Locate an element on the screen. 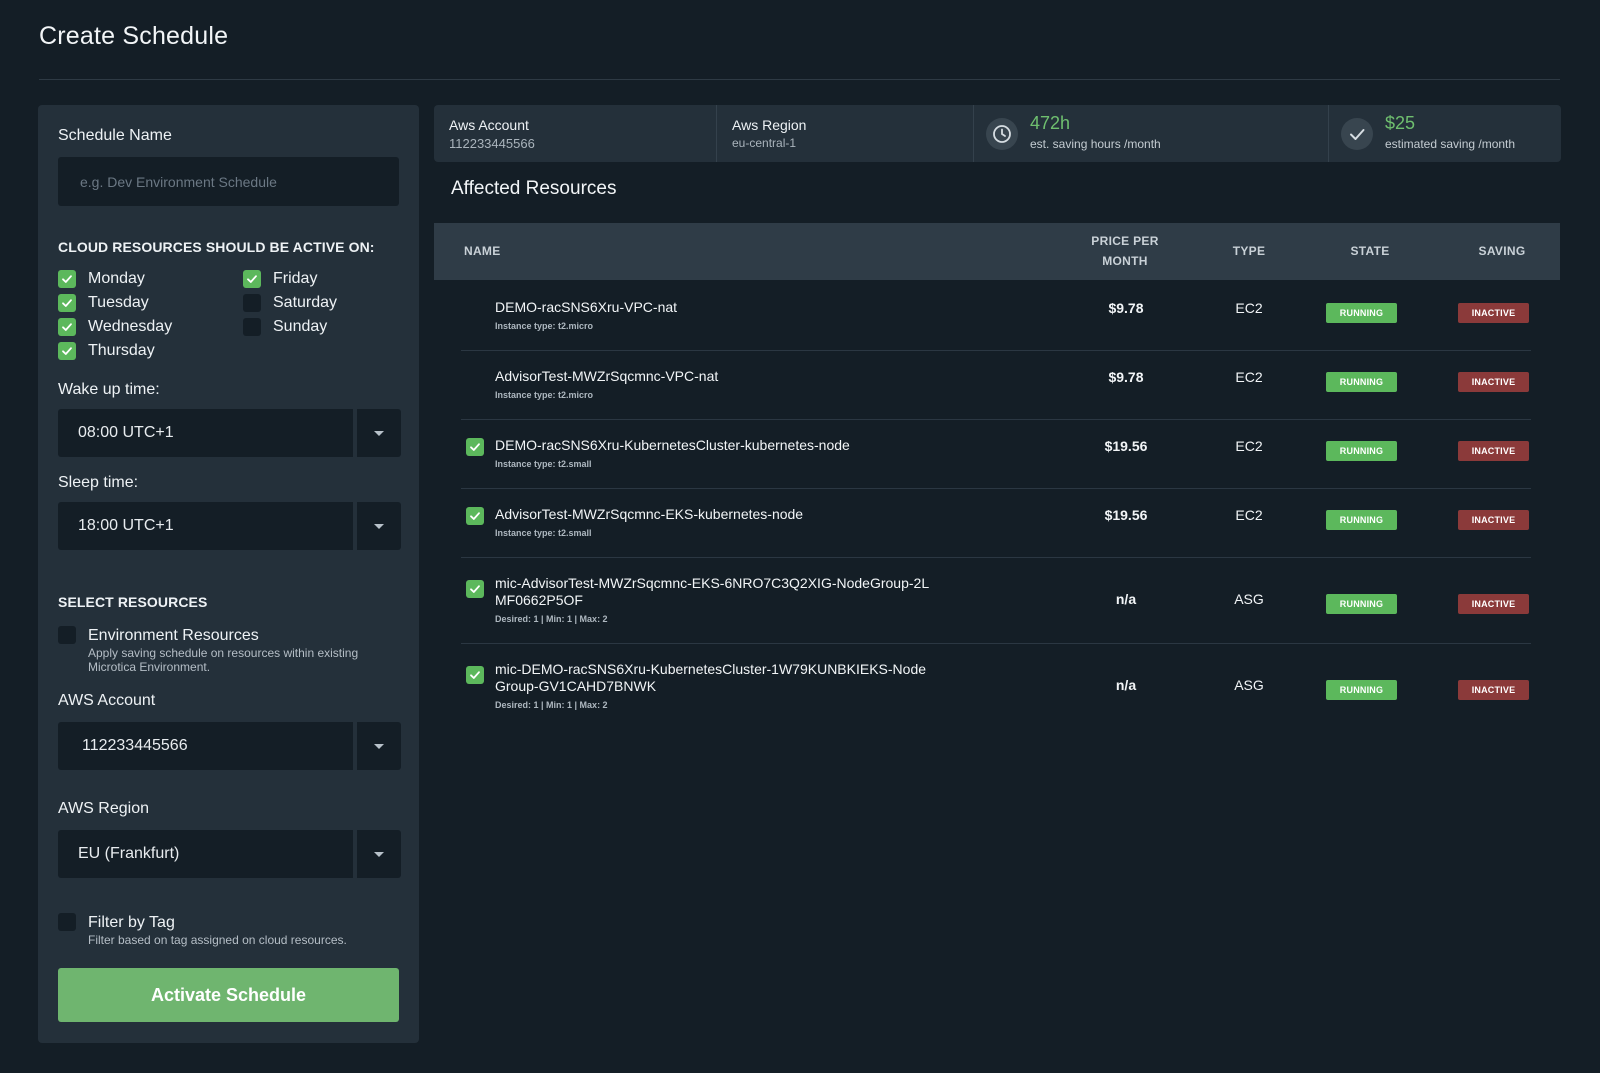 This screenshot has height=1073, width=1600. sleep-label: Sleep time: is located at coordinates (98, 482).